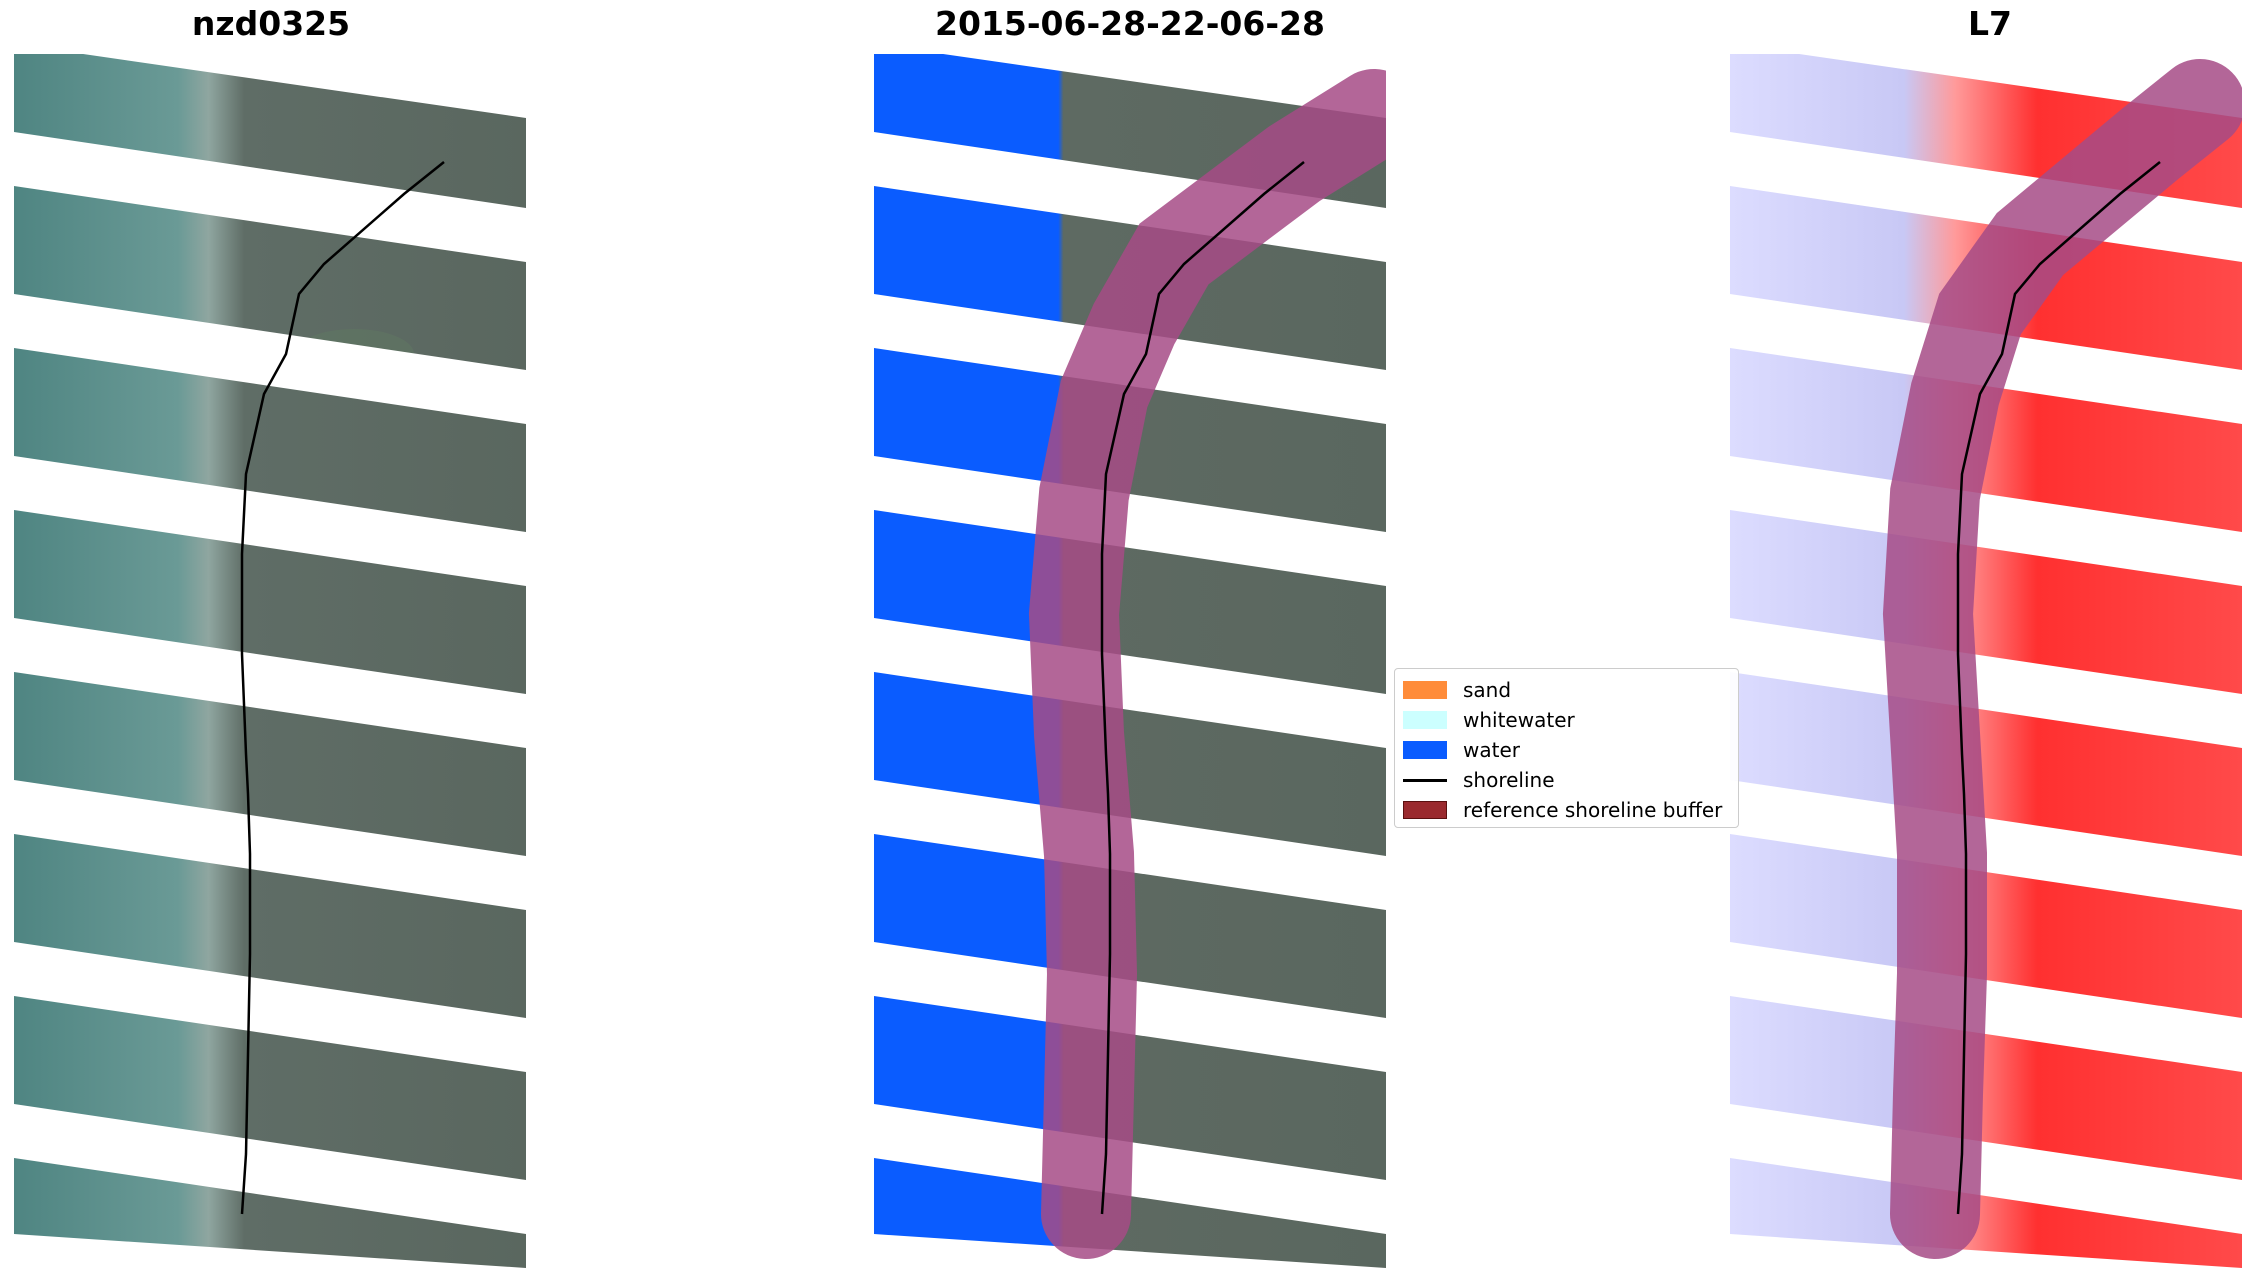 The height and width of the screenshot is (1283, 2256). Describe the element at coordinates (1461, 750) in the screenshot. I see `legend-item-water: water` at that location.